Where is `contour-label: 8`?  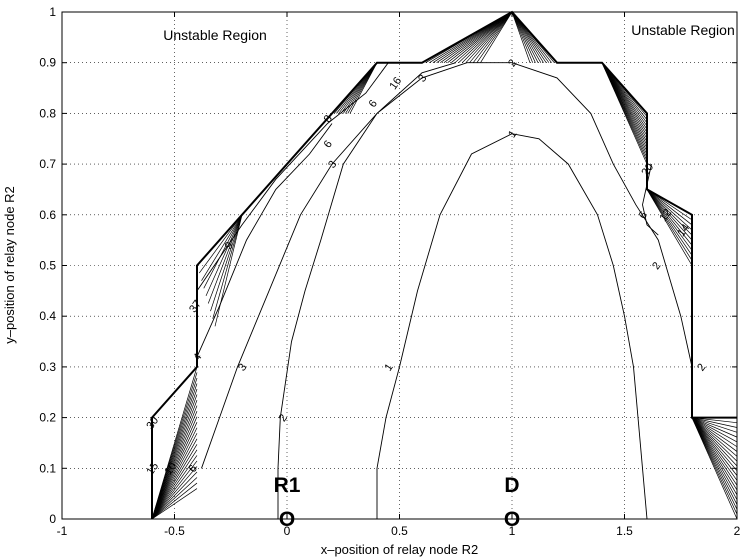
contour-label: 8 is located at coordinates (328, 119).